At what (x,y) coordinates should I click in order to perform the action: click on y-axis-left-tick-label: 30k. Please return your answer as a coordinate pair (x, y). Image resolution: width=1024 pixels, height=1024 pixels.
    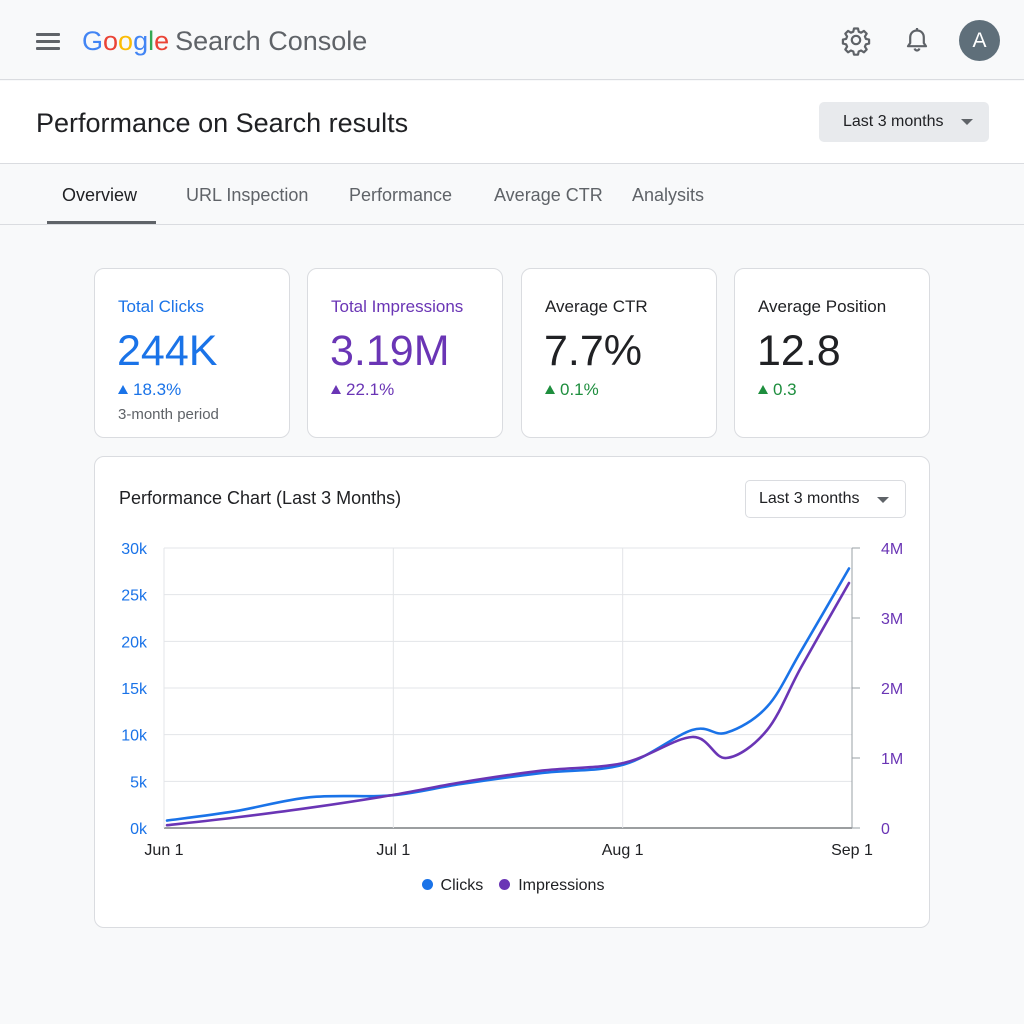
    Looking at the image, I should click on (134, 549).